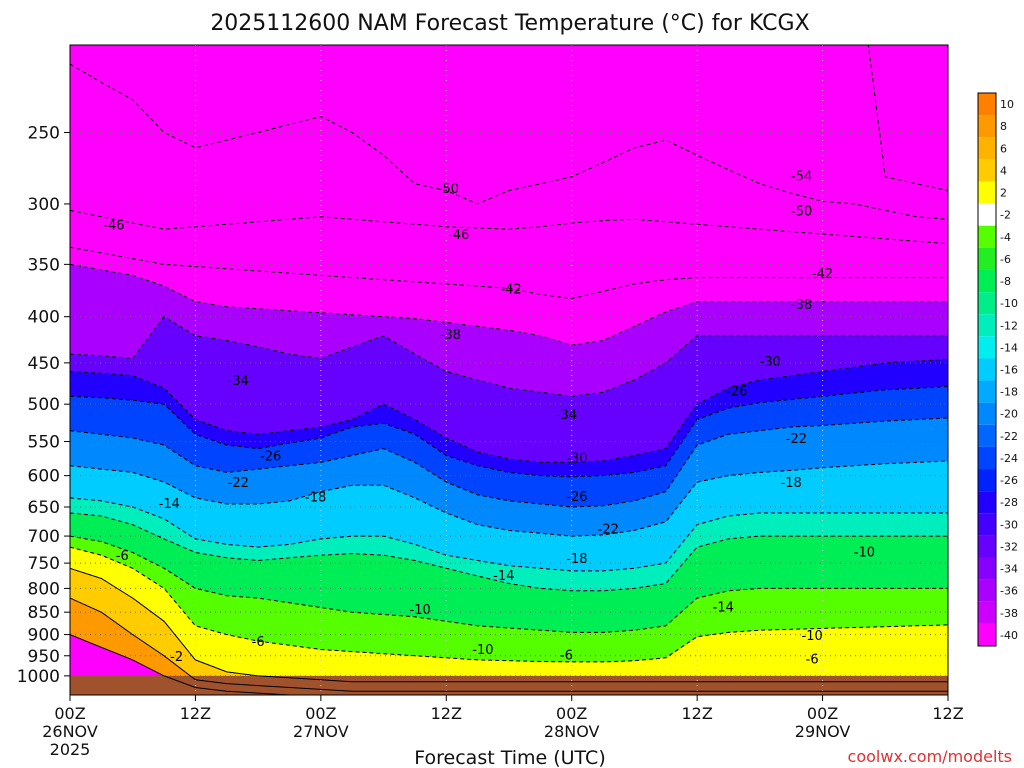 This screenshot has height=768, width=1024. I want to click on colorbar-label: -12, so click(1009, 325).